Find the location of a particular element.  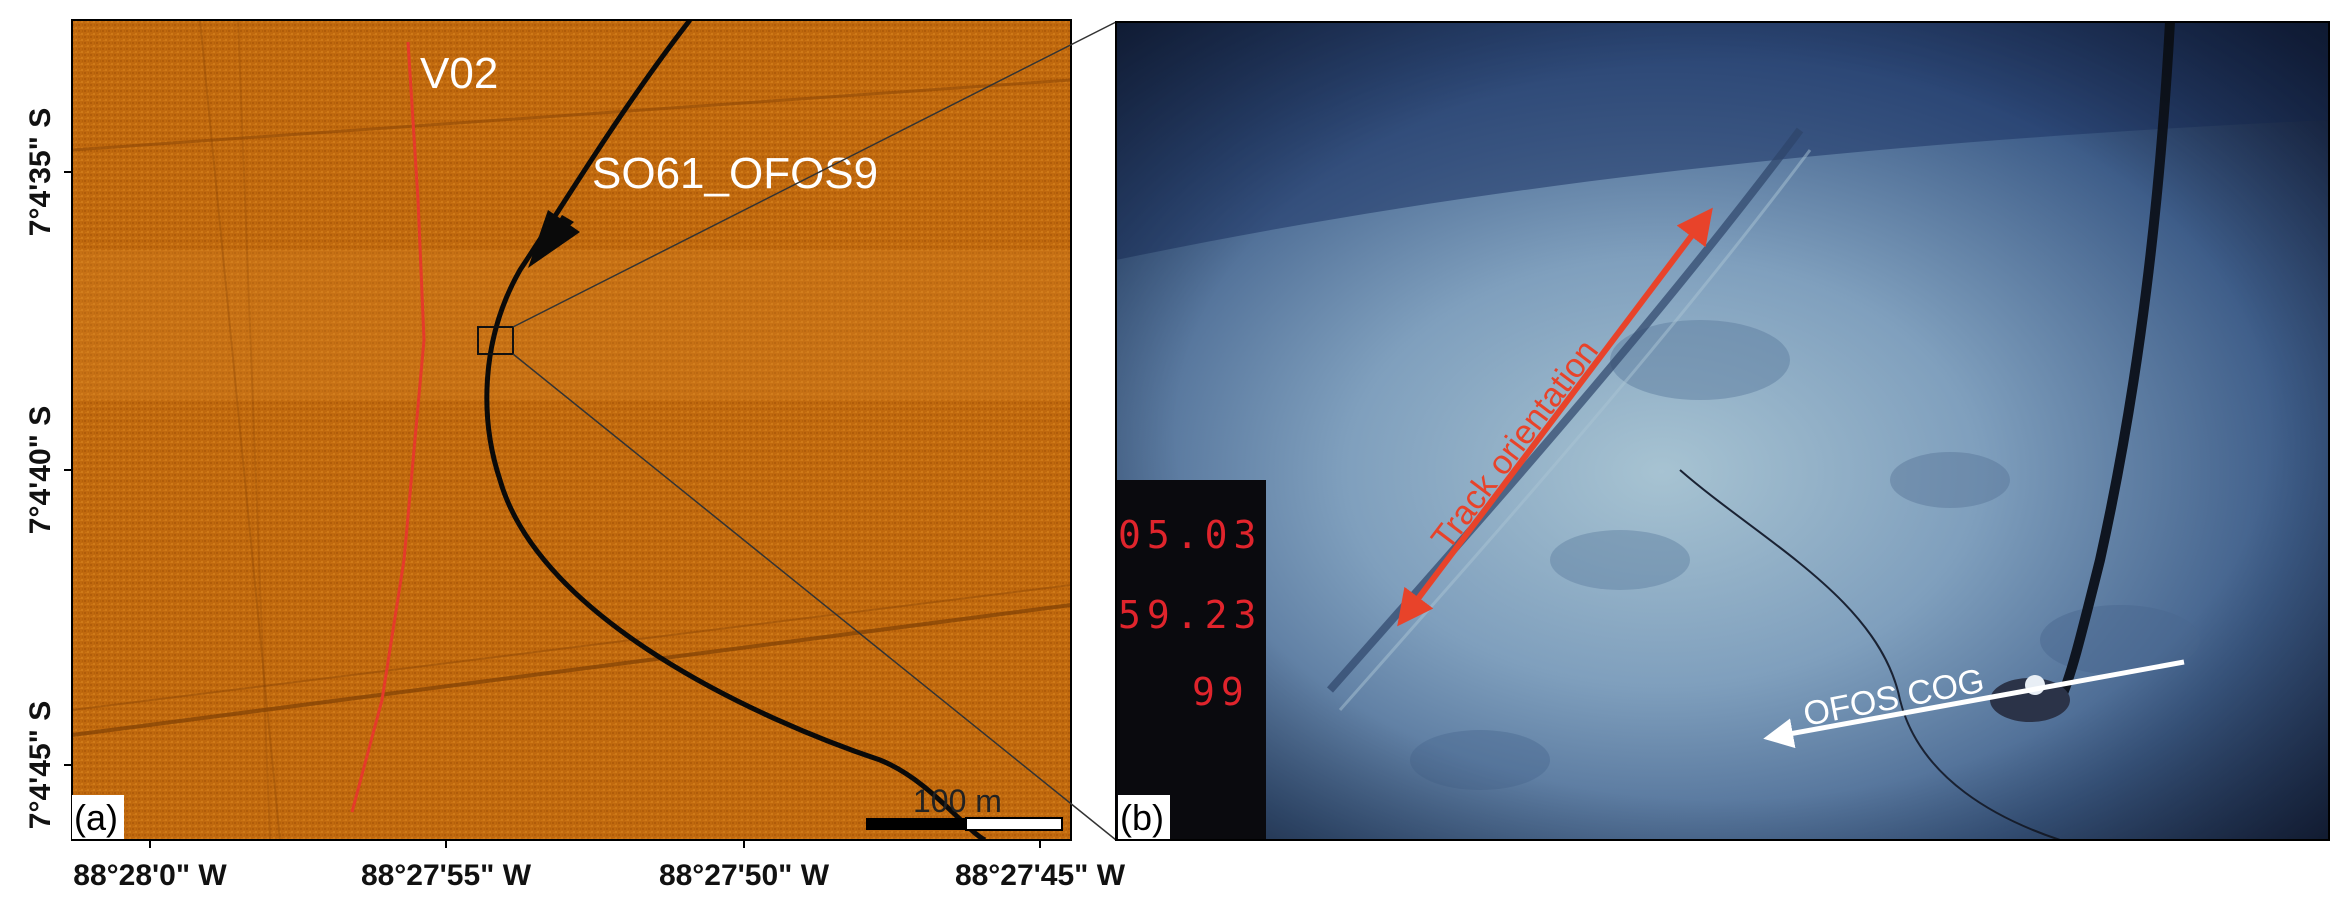

panel-b-label: (b) is located at coordinates (1142, 817).